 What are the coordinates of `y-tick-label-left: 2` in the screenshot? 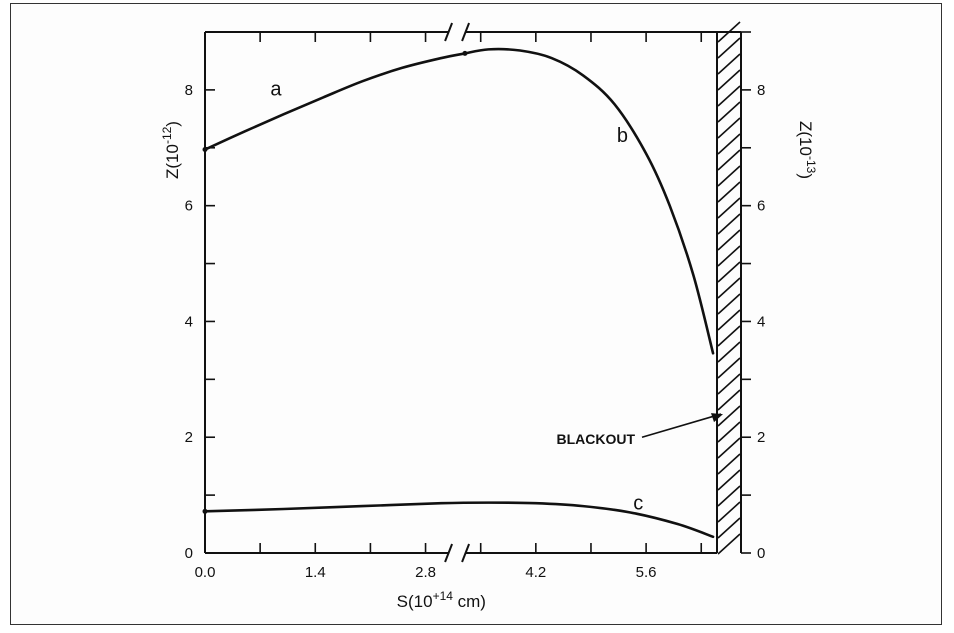 It's located at (189, 437).